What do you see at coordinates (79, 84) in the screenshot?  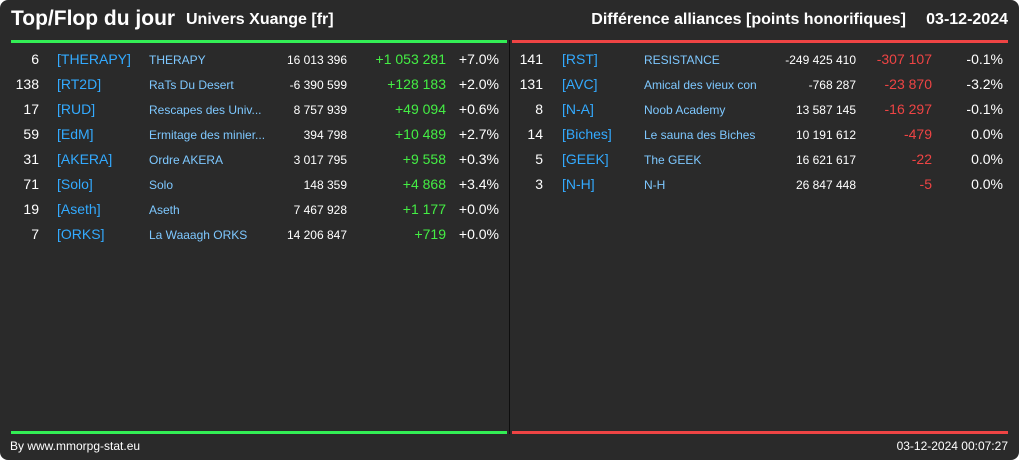 I see `alliance-tag-link: [RT2D]` at bounding box center [79, 84].